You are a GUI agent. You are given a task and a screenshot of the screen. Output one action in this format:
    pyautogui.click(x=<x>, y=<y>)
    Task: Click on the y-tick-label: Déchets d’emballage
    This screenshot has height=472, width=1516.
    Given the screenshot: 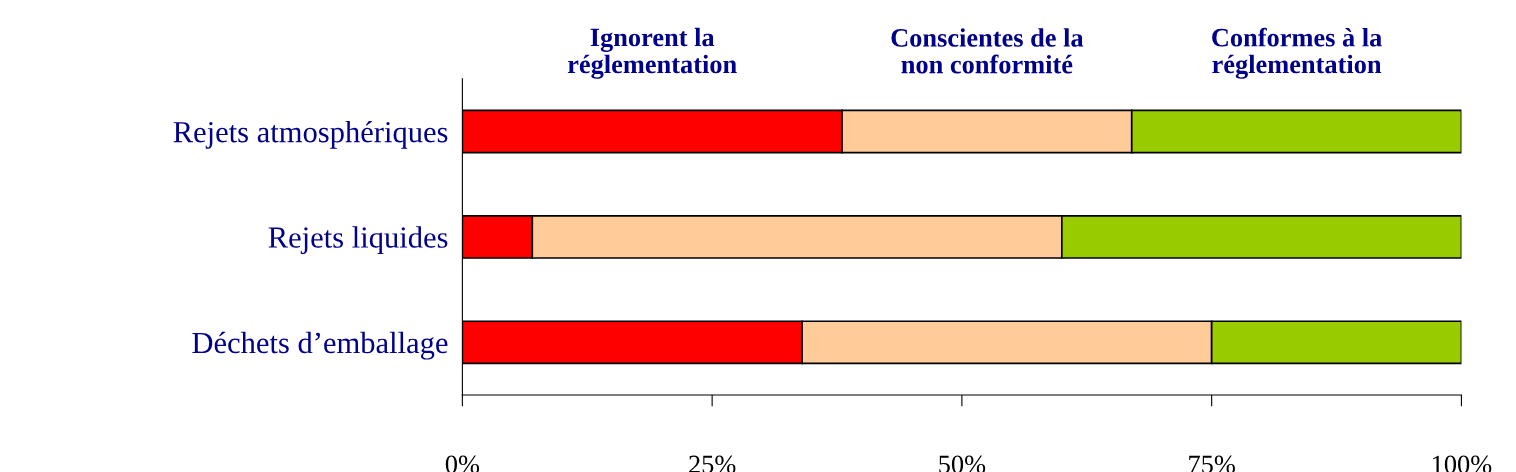 What is the action you would take?
    pyautogui.click(x=320, y=345)
    